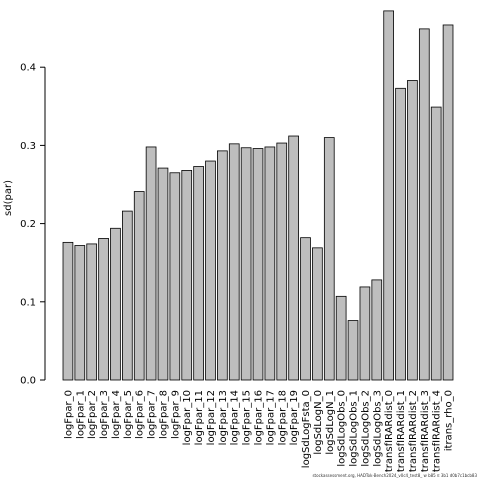 This screenshot has height=480, width=480. What do you see at coordinates (199, 417) in the screenshot?
I see `x-tick-label: logFpar_11` at bounding box center [199, 417].